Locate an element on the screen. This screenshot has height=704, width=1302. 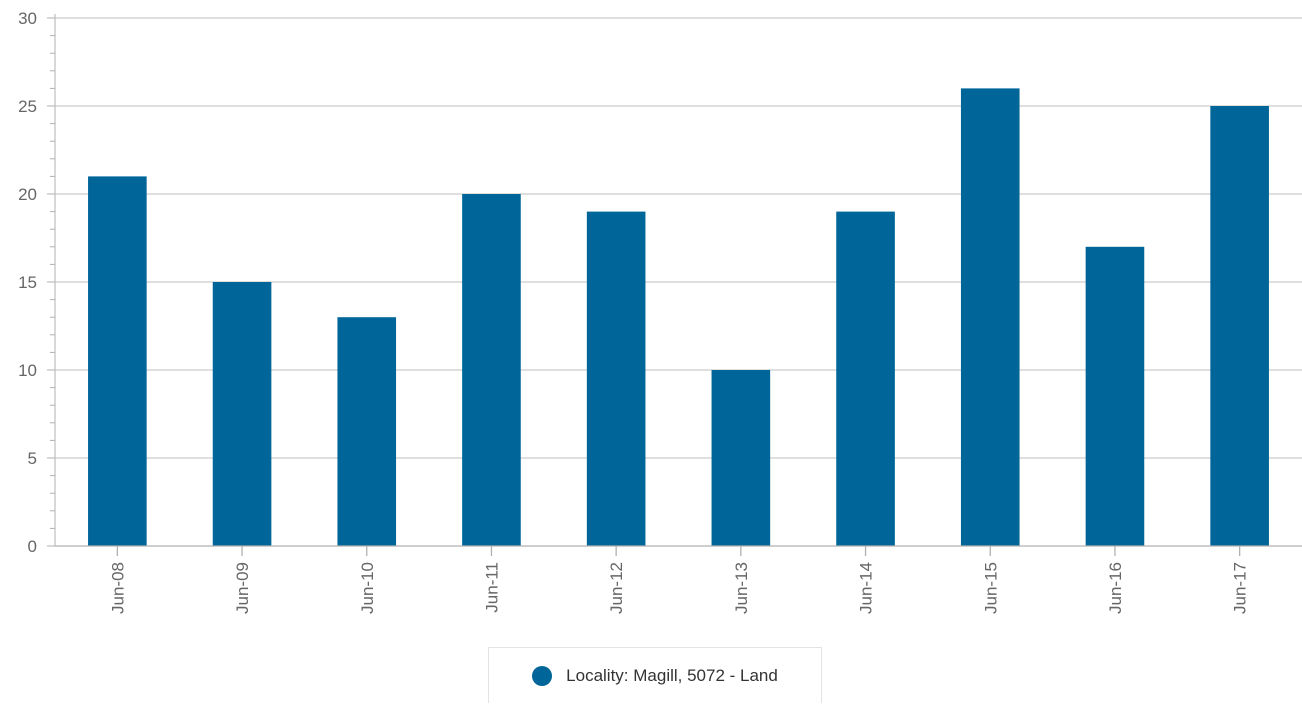
x-tick-label: Jun-12 is located at coordinates (616, 588).